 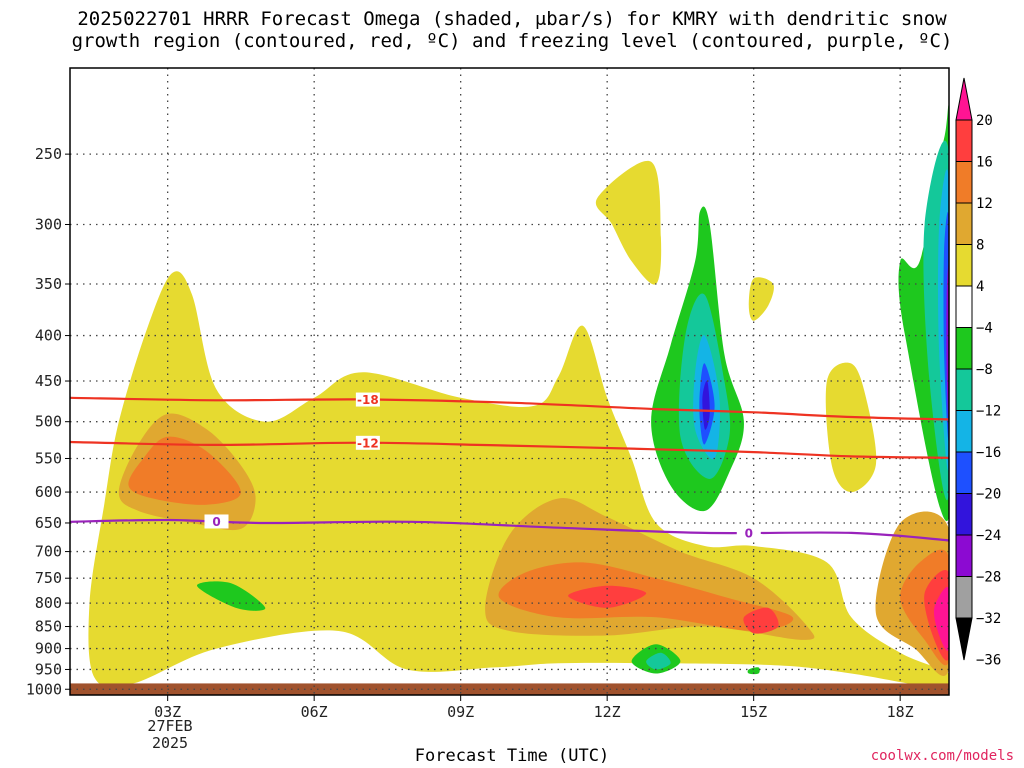 I want to click on y-tick-label-800: 800, so click(x=48, y=603).